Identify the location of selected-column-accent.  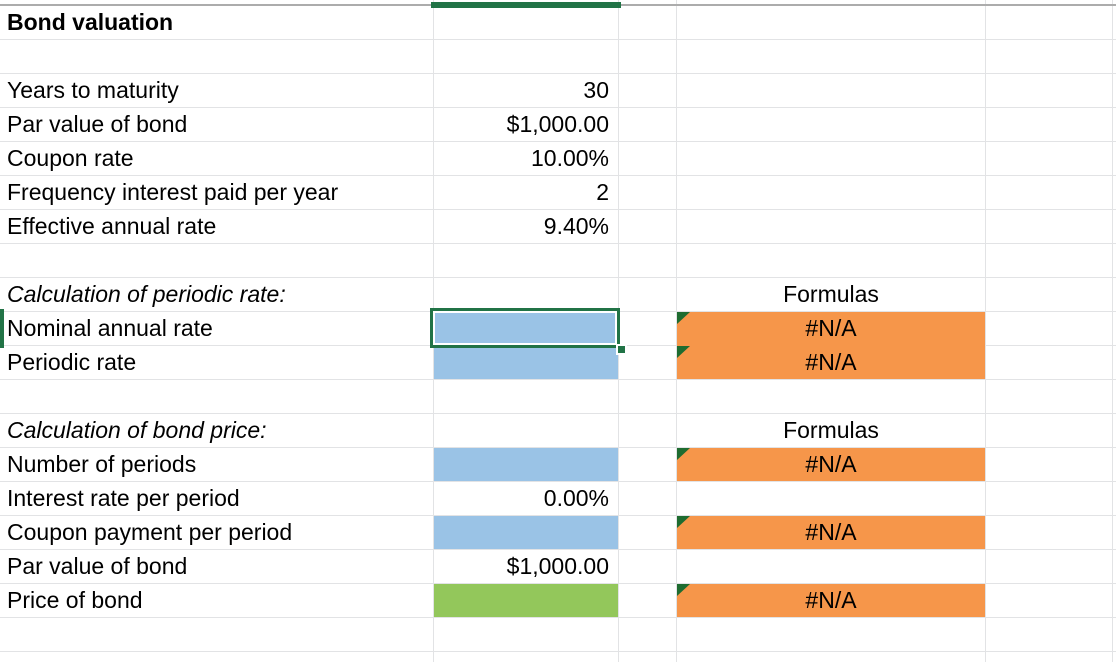
(526, 5).